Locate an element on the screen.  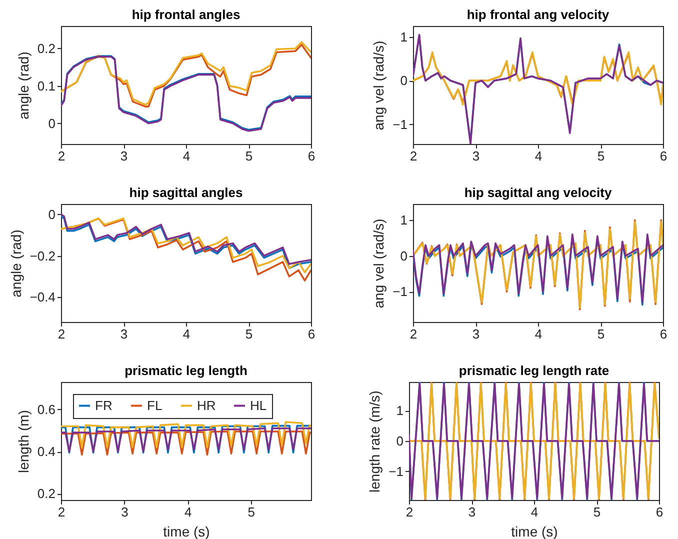
legend-label: FR is located at coordinates (103, 405).